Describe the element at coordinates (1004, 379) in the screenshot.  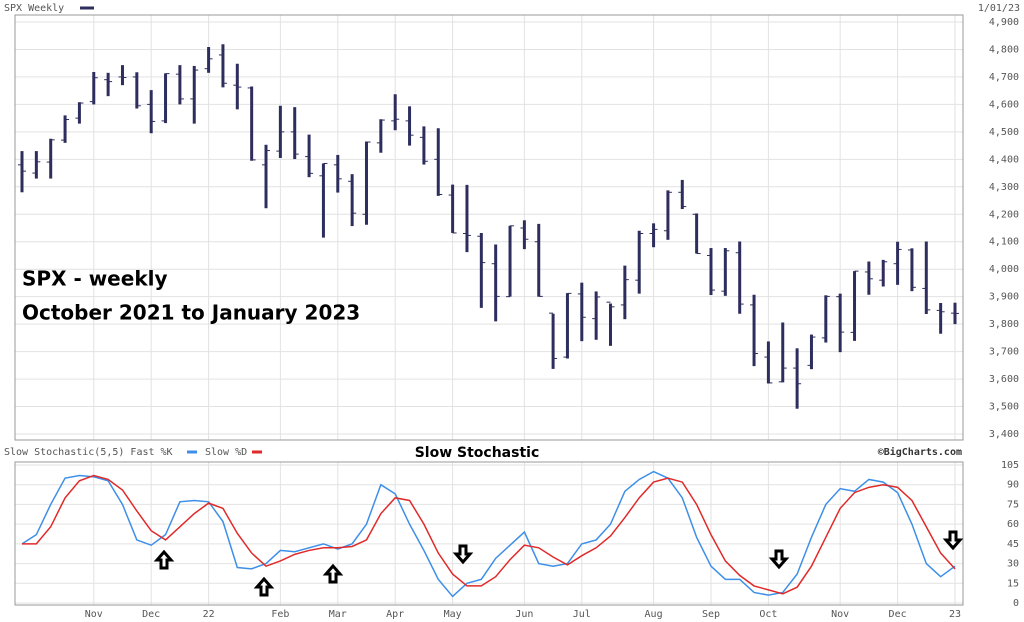
I see `y-tick-label: 3,600` at that location.